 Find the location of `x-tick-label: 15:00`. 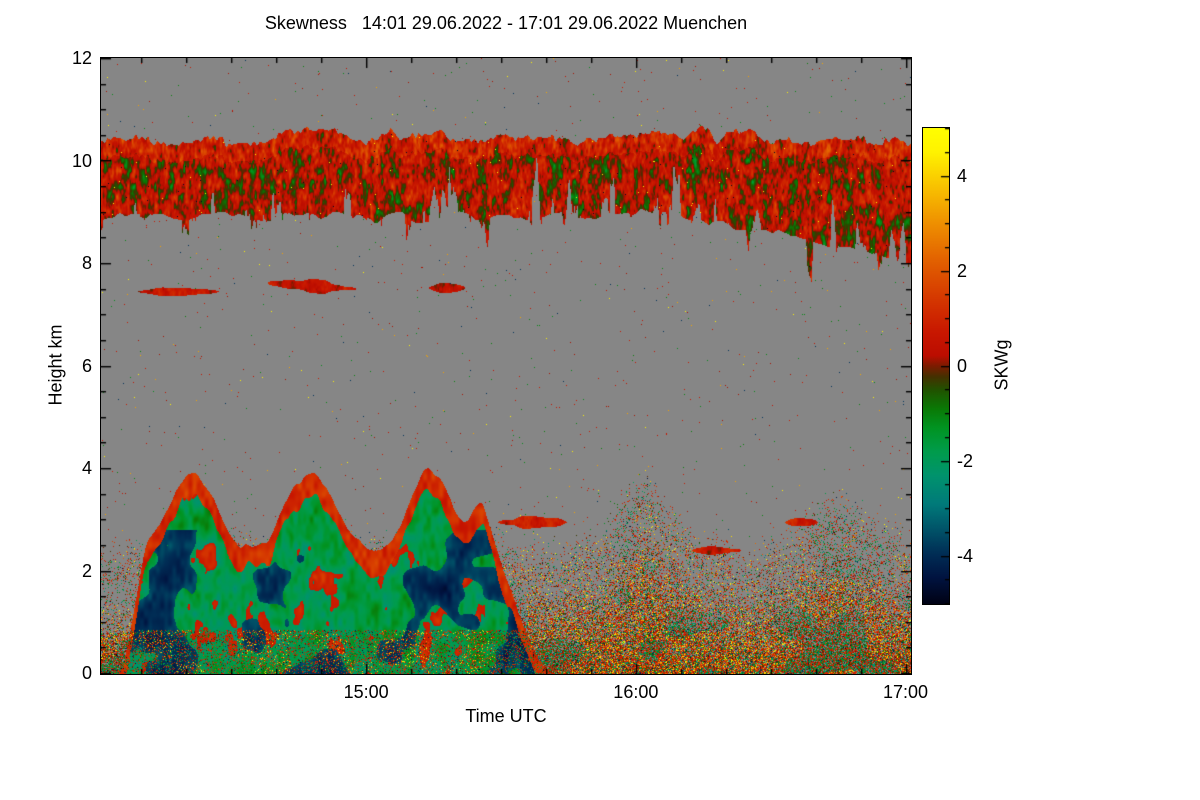

x-tick-label: 15:00 is located at coordinates (366, 692).